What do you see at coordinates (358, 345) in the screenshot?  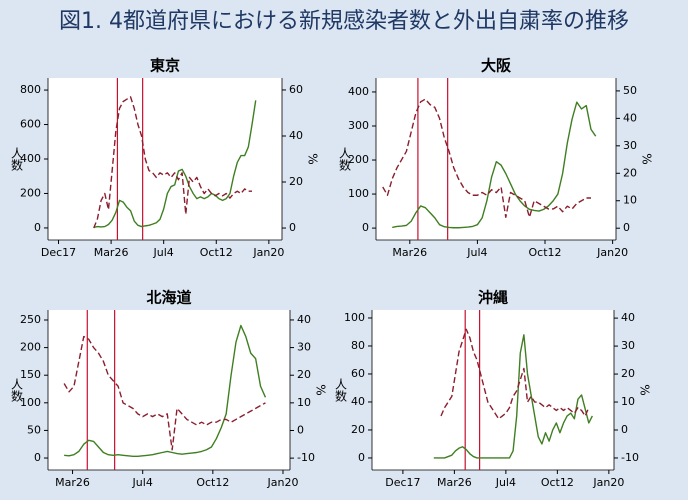 I see `y-tick-label: 80` at bounding box center [358, 345].